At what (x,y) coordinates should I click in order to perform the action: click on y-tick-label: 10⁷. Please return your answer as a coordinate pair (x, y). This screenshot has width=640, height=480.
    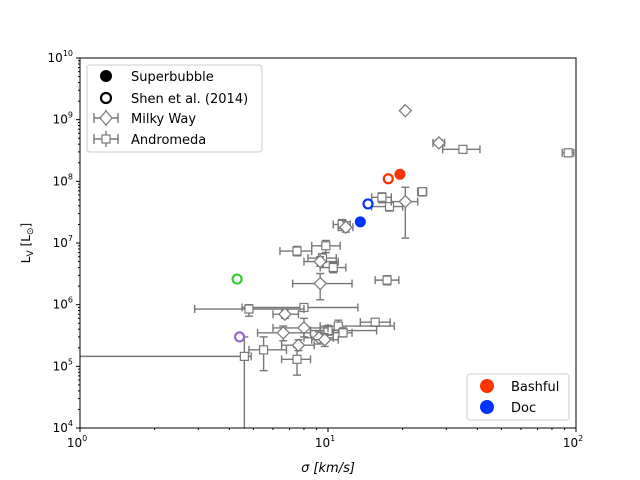
    Looking at the image, I should click on (63, 242).